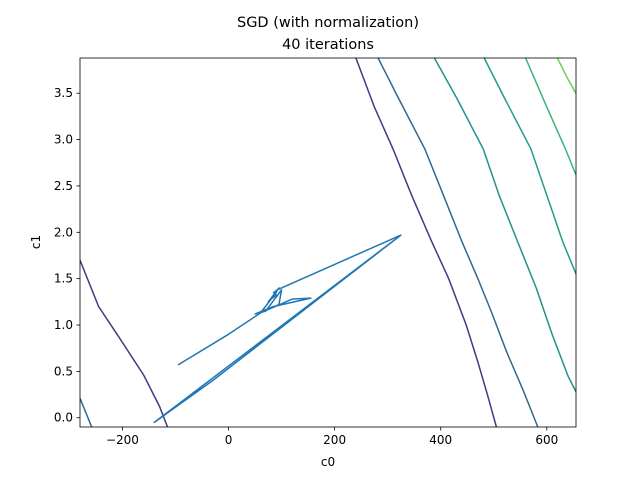 This screenshot has height=480, width=640. Describe the element at coordinates (67, 255) in the screenshot. I see `y-axis-ticks: 0.0 0.5 1.0 1.5 2.0 2.5 3.0 3.5` at that location.